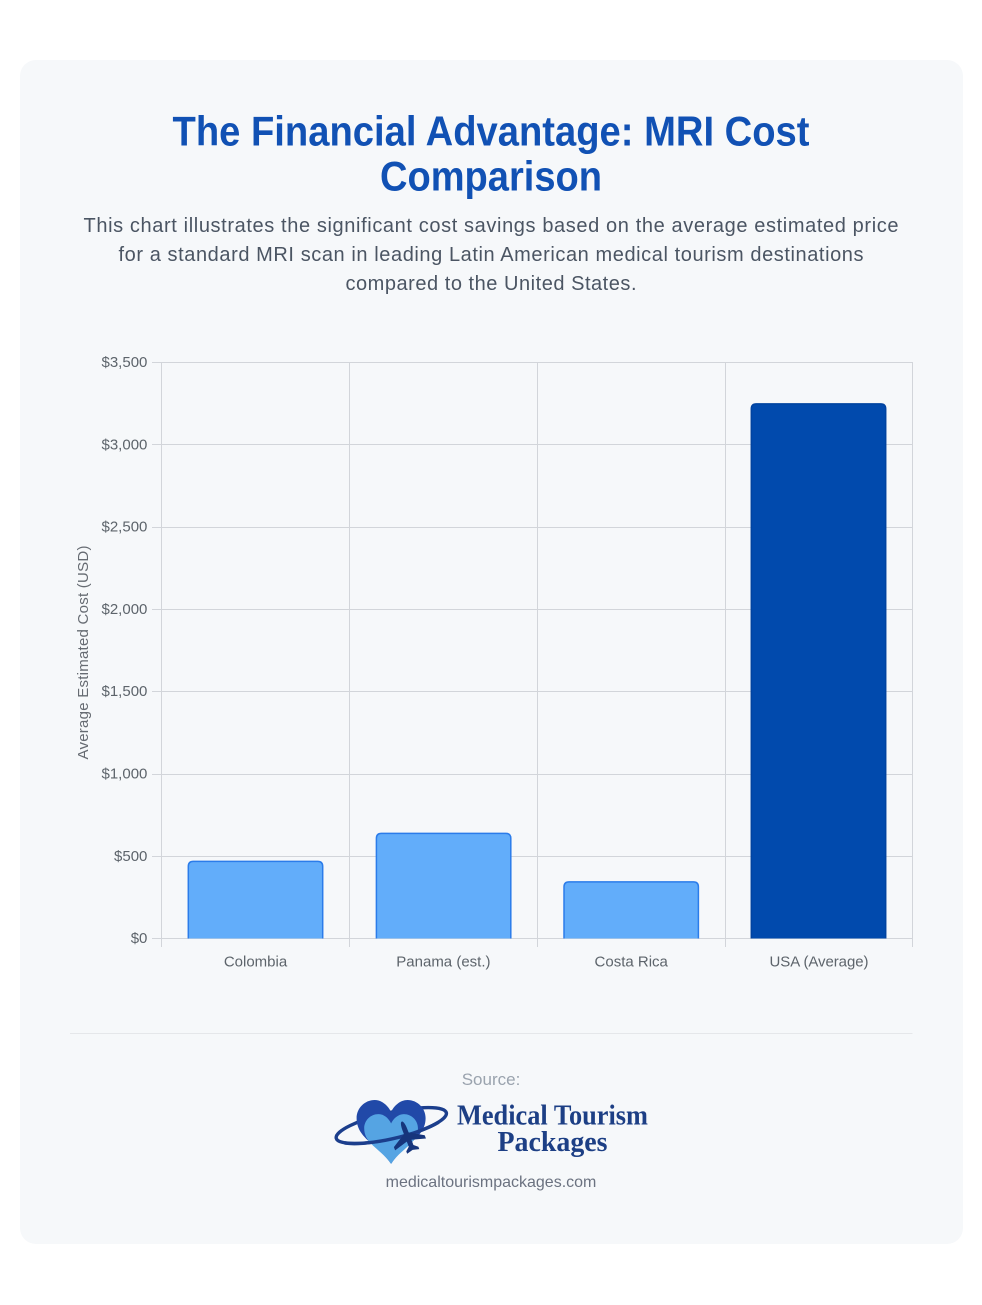  What do you see at coordinates (552, 1116) in the screenshot?
I see `svg-text: Medical Tourism` at bounding box center [552, 1116].